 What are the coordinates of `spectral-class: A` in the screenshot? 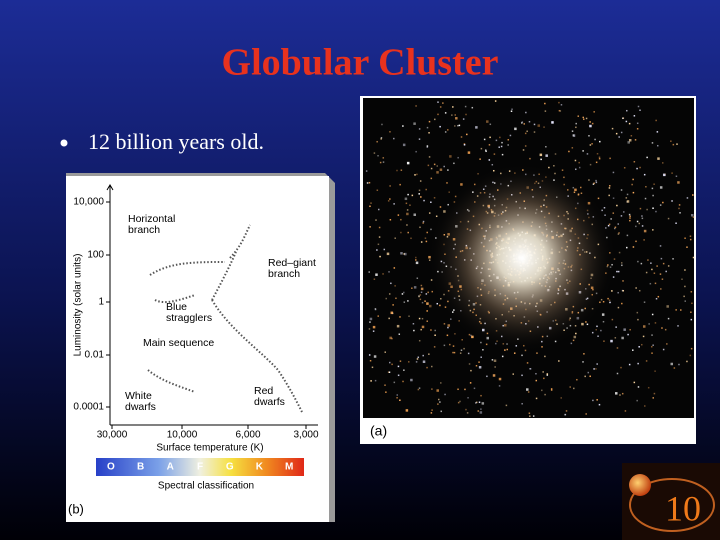 It's located at (170, 467).